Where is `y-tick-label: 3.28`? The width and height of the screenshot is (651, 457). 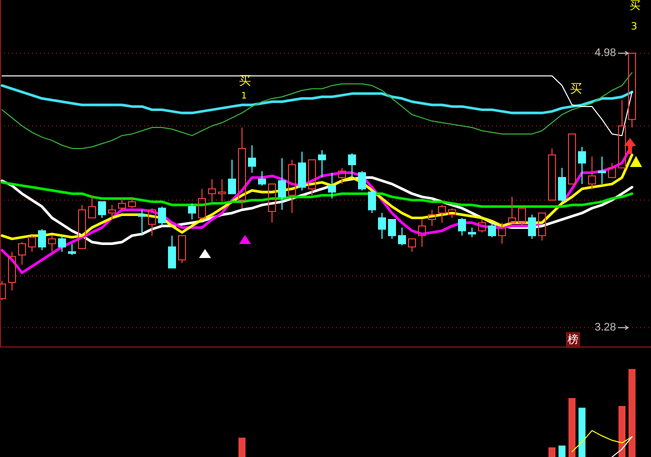
y-tick-label: 3.28 is located at coordinates (605, 328).